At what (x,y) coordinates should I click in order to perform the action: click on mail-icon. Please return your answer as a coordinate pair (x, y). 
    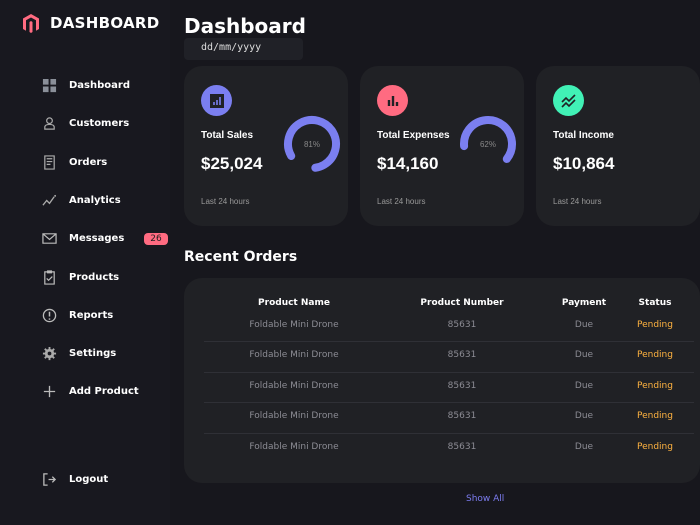
    Looking at the image, I should click on (49, 238).